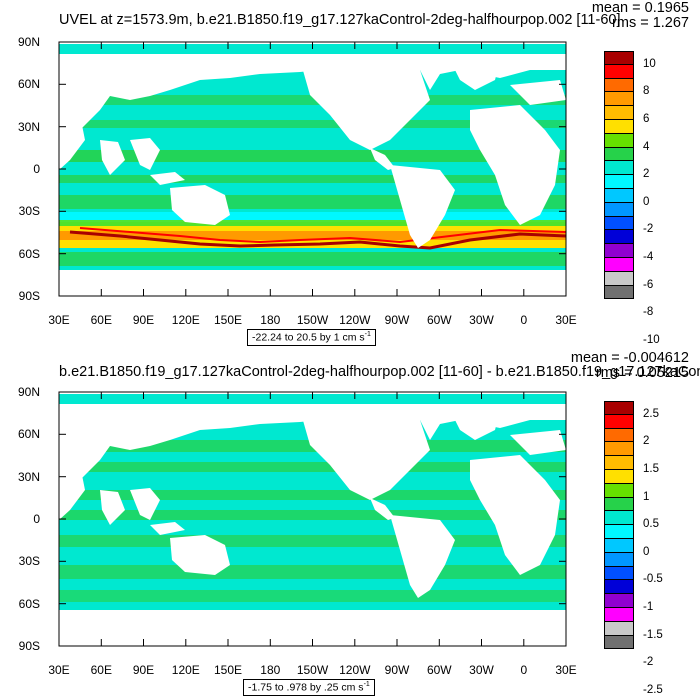  Describe the element at coordinates (653, 634) in the screenshot. I see `colorbar-label: -1.5` at that location.